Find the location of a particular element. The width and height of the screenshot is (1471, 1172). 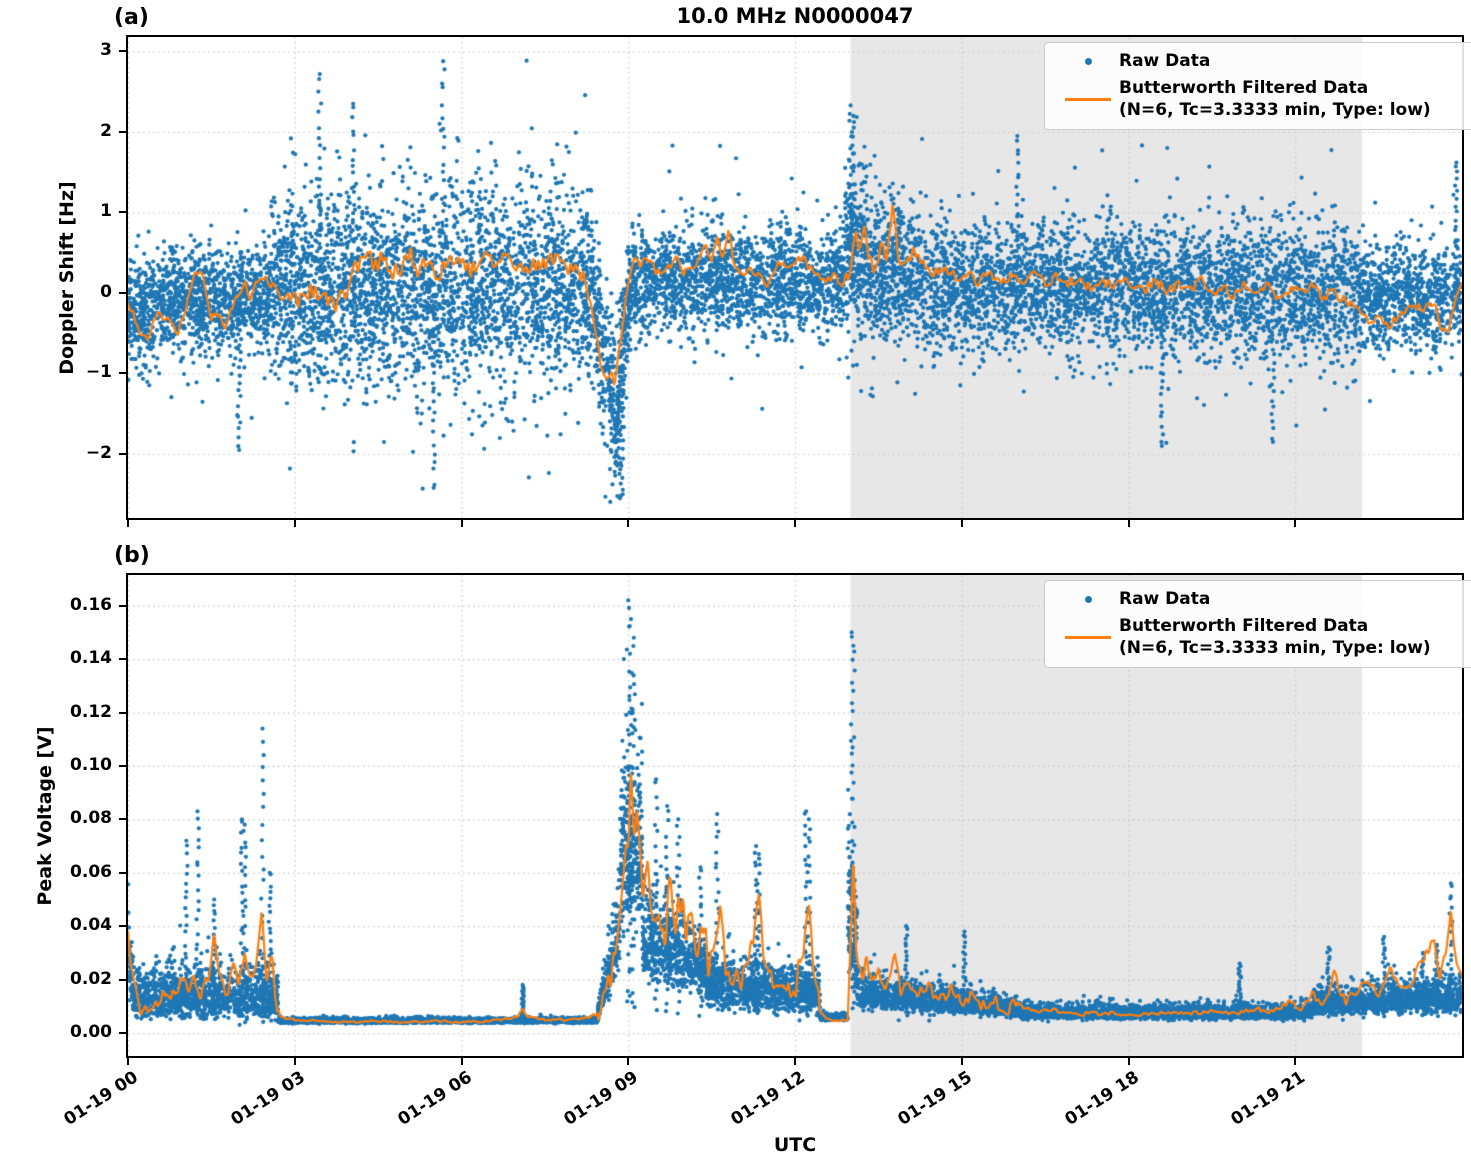

x-tick-label: 01-19 21 is located at coordinates (1268, 1098).